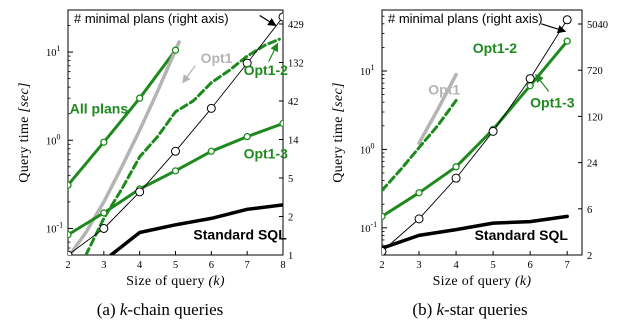 Image resolution: width=627 pixels, height=329 pixels. I want to click on y2-tick-label: 42, so click(293, 102).